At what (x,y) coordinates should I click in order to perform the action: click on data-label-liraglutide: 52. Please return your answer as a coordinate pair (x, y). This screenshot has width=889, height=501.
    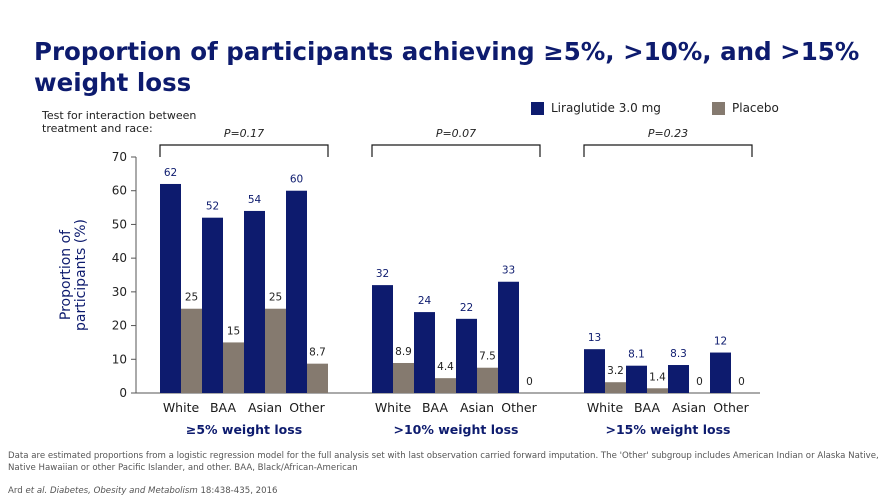
    Looking at the image, I should click on (212, 207).